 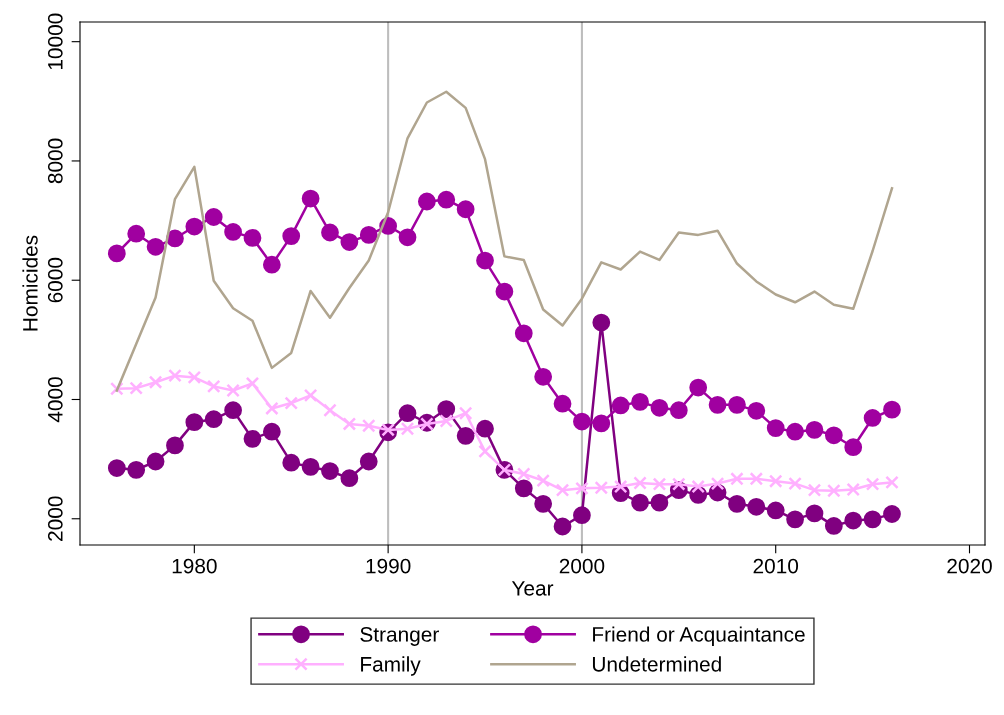 What do you see at coordinates (30, 283) in the screenshot?
I see `y-axis-title: Homicides` at bounding box center [30, 283].